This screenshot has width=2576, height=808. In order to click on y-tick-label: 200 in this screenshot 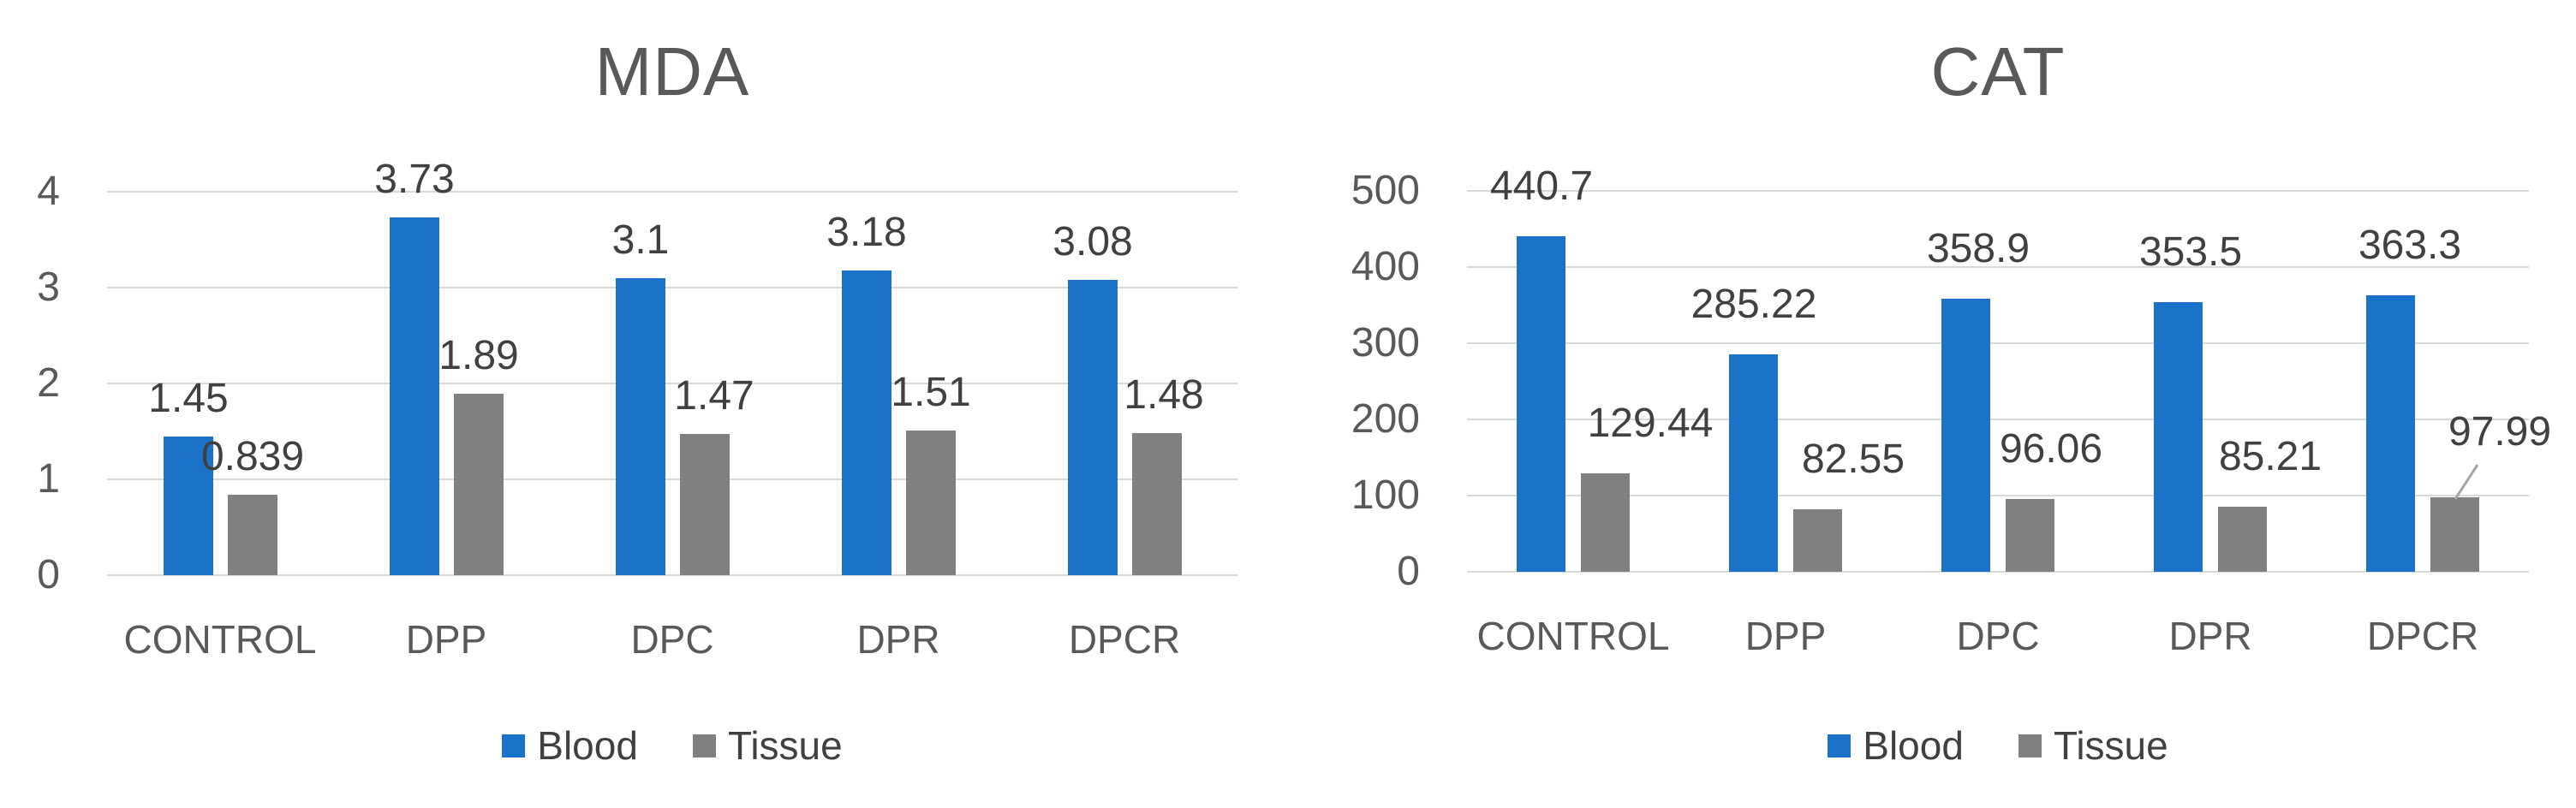, I will do `click(1386, 419)`.